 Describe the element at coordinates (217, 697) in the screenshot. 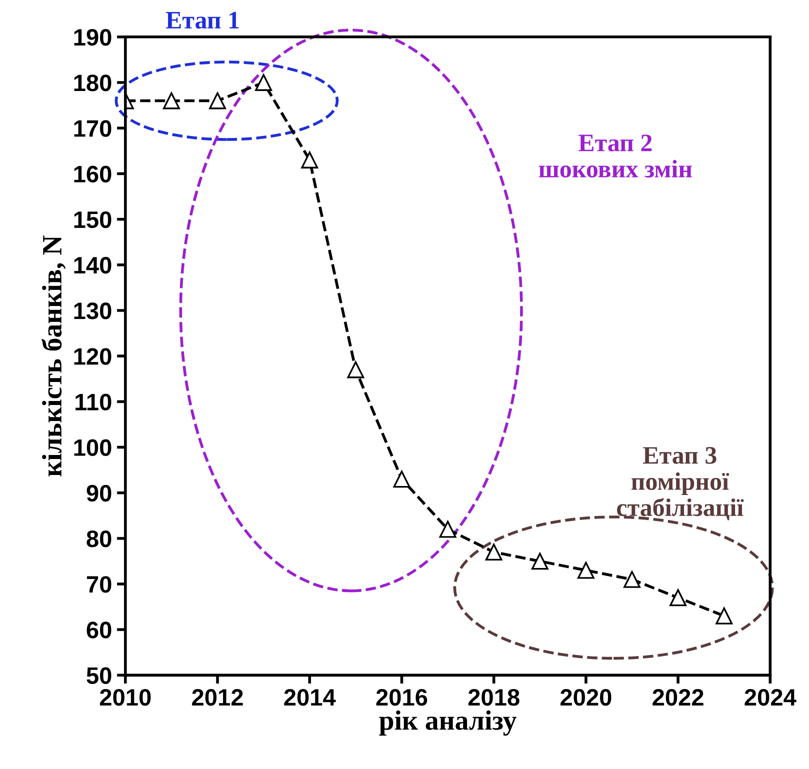

I see `x-tick-label: 2012` at that location.